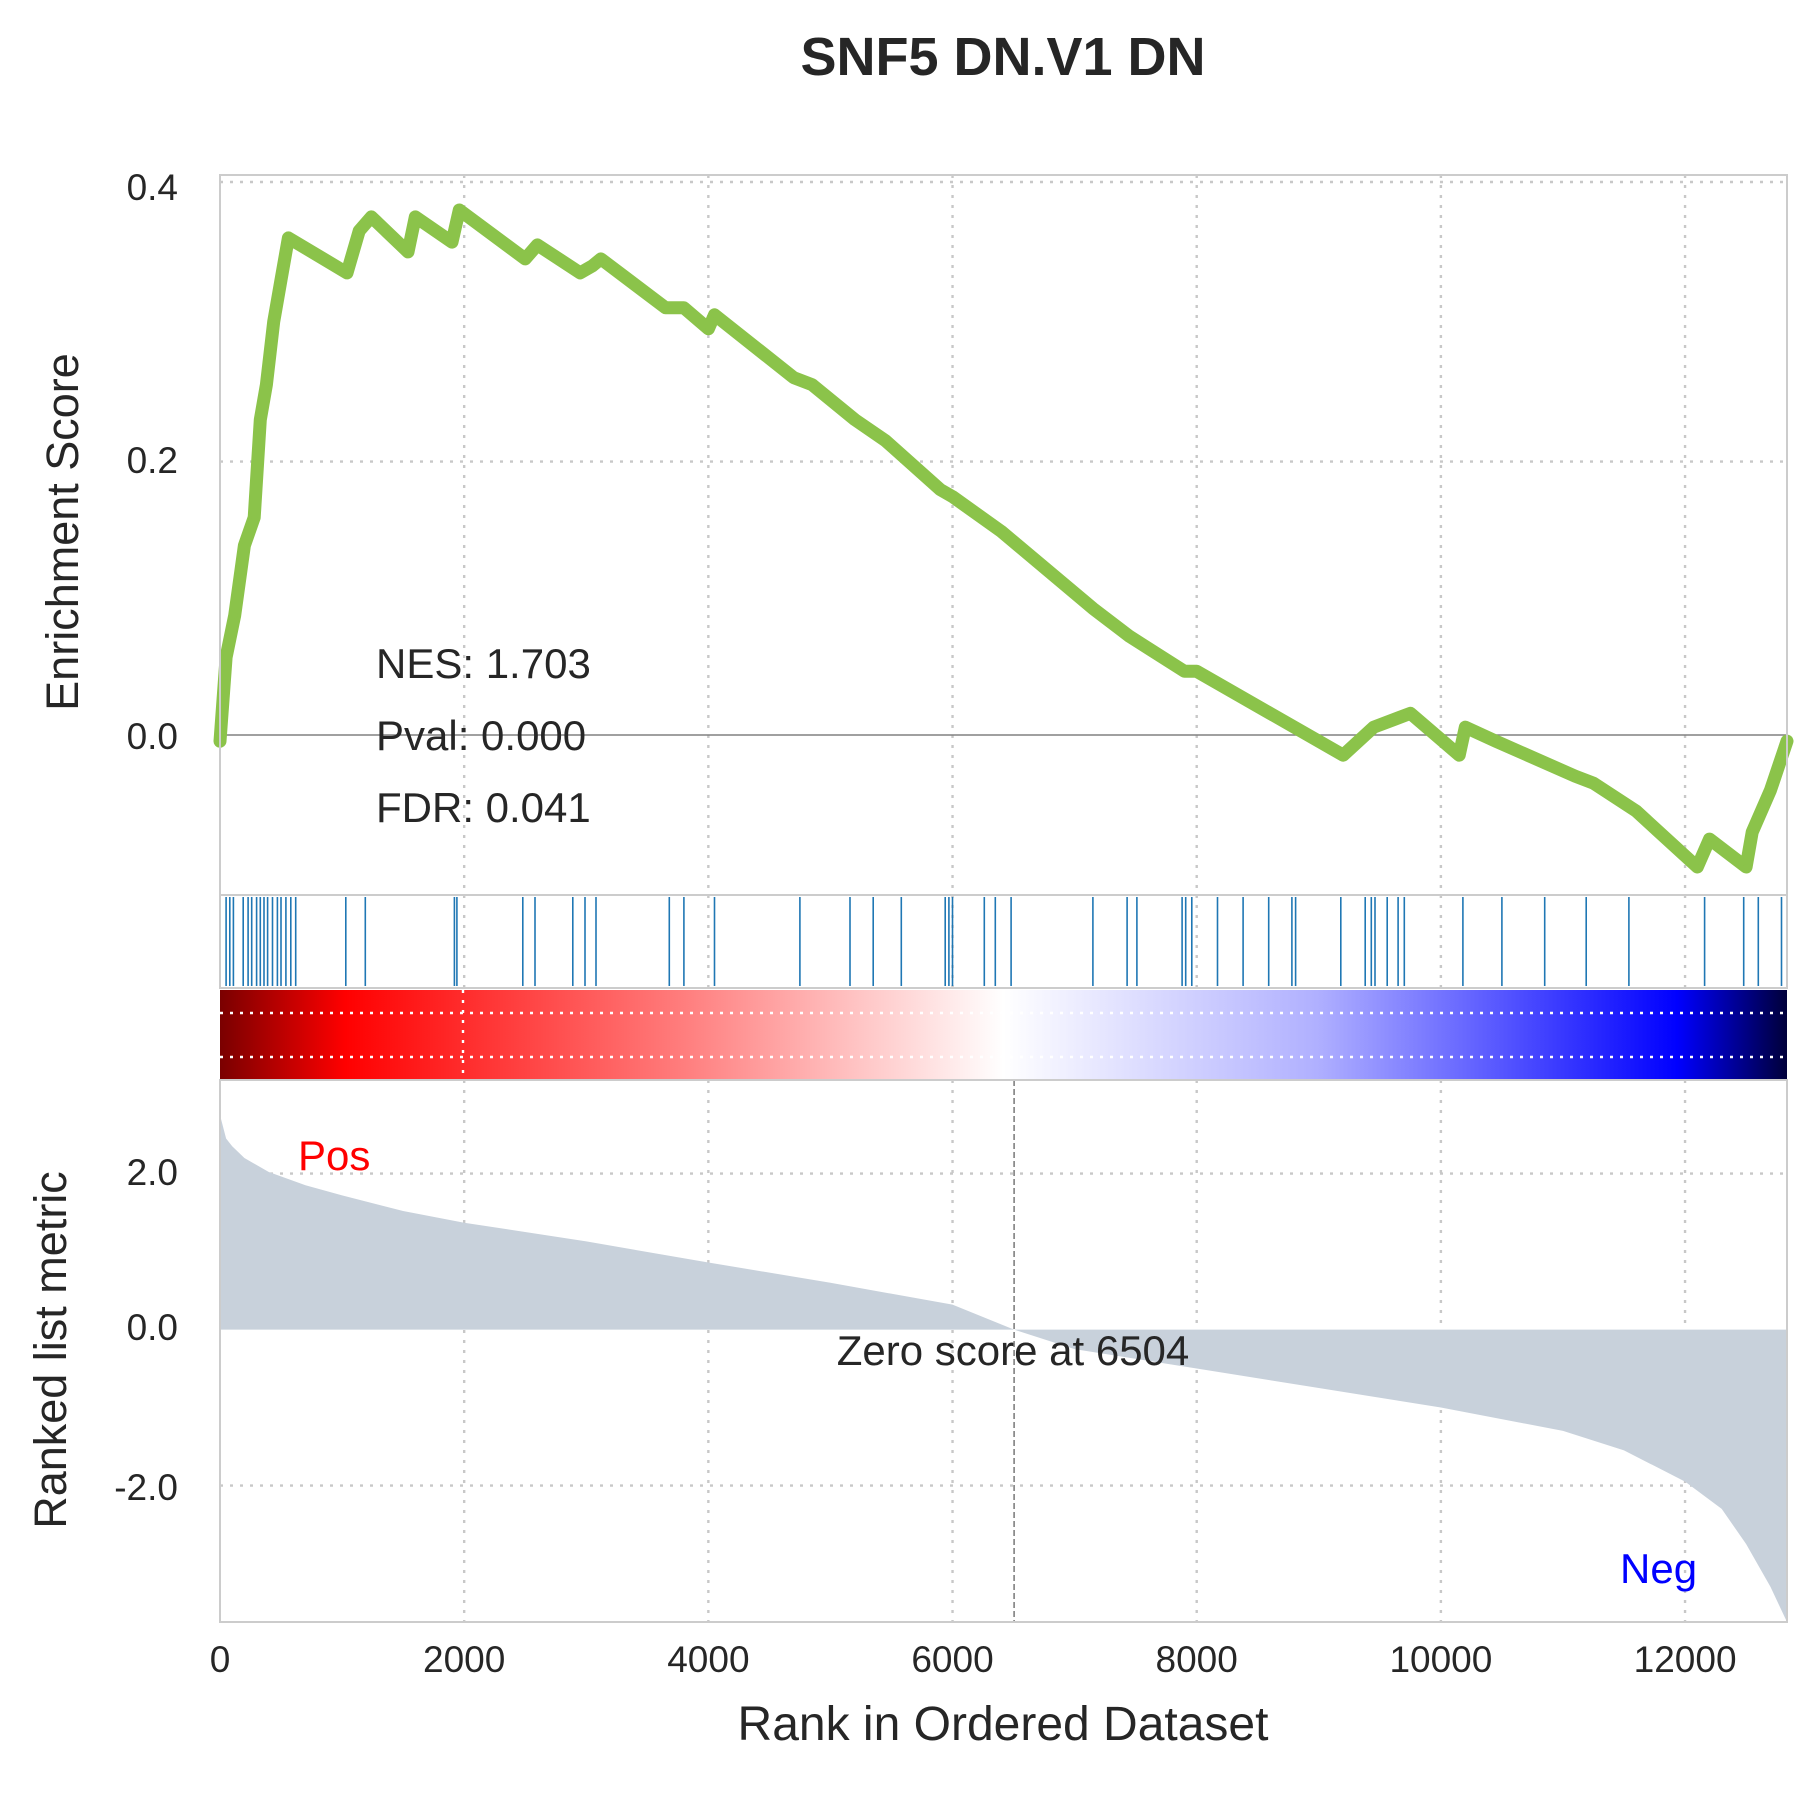  Describe the element at coordinates (708, 1659) in the screenshot. I see `x-tick-label: 4000` at that location.